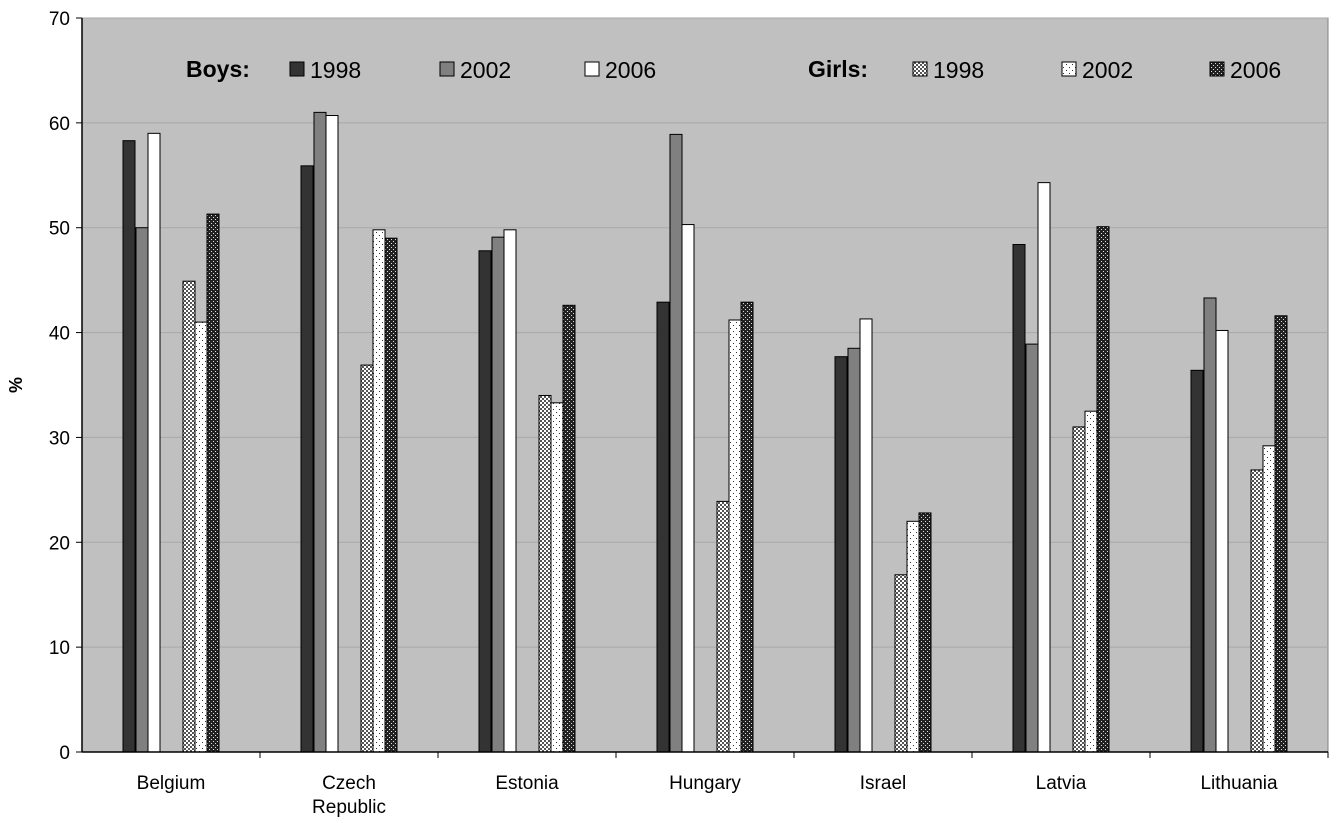 The image size is (1337, 823). What do you see at coordinates (59, 19) in the screenshot?
I see `y-tick-label: 70` at bounding box center [59, 19].